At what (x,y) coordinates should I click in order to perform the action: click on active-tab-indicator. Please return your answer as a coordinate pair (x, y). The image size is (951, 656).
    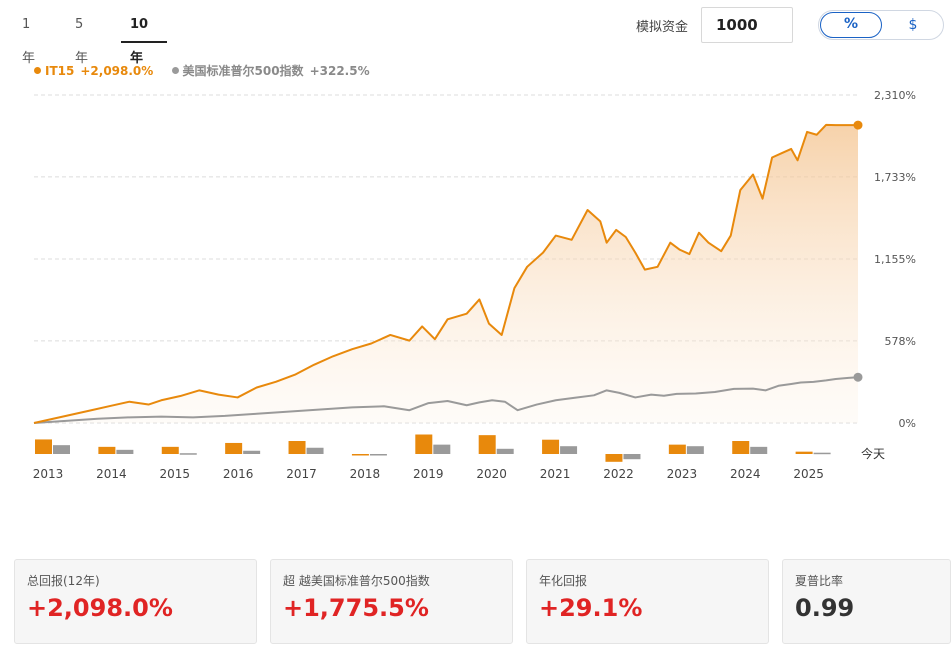
    Looking at the image, I should click on (144, 42).